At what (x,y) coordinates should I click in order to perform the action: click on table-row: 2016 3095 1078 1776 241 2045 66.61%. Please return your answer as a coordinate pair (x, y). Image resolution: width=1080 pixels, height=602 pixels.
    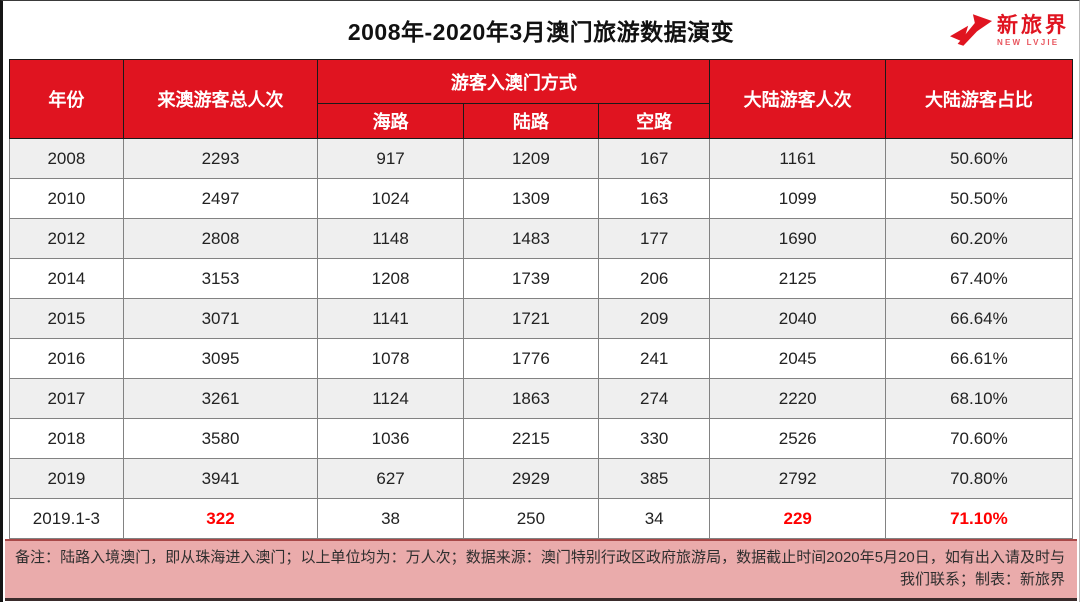
    Looking at the image, I should click on (541, 358).